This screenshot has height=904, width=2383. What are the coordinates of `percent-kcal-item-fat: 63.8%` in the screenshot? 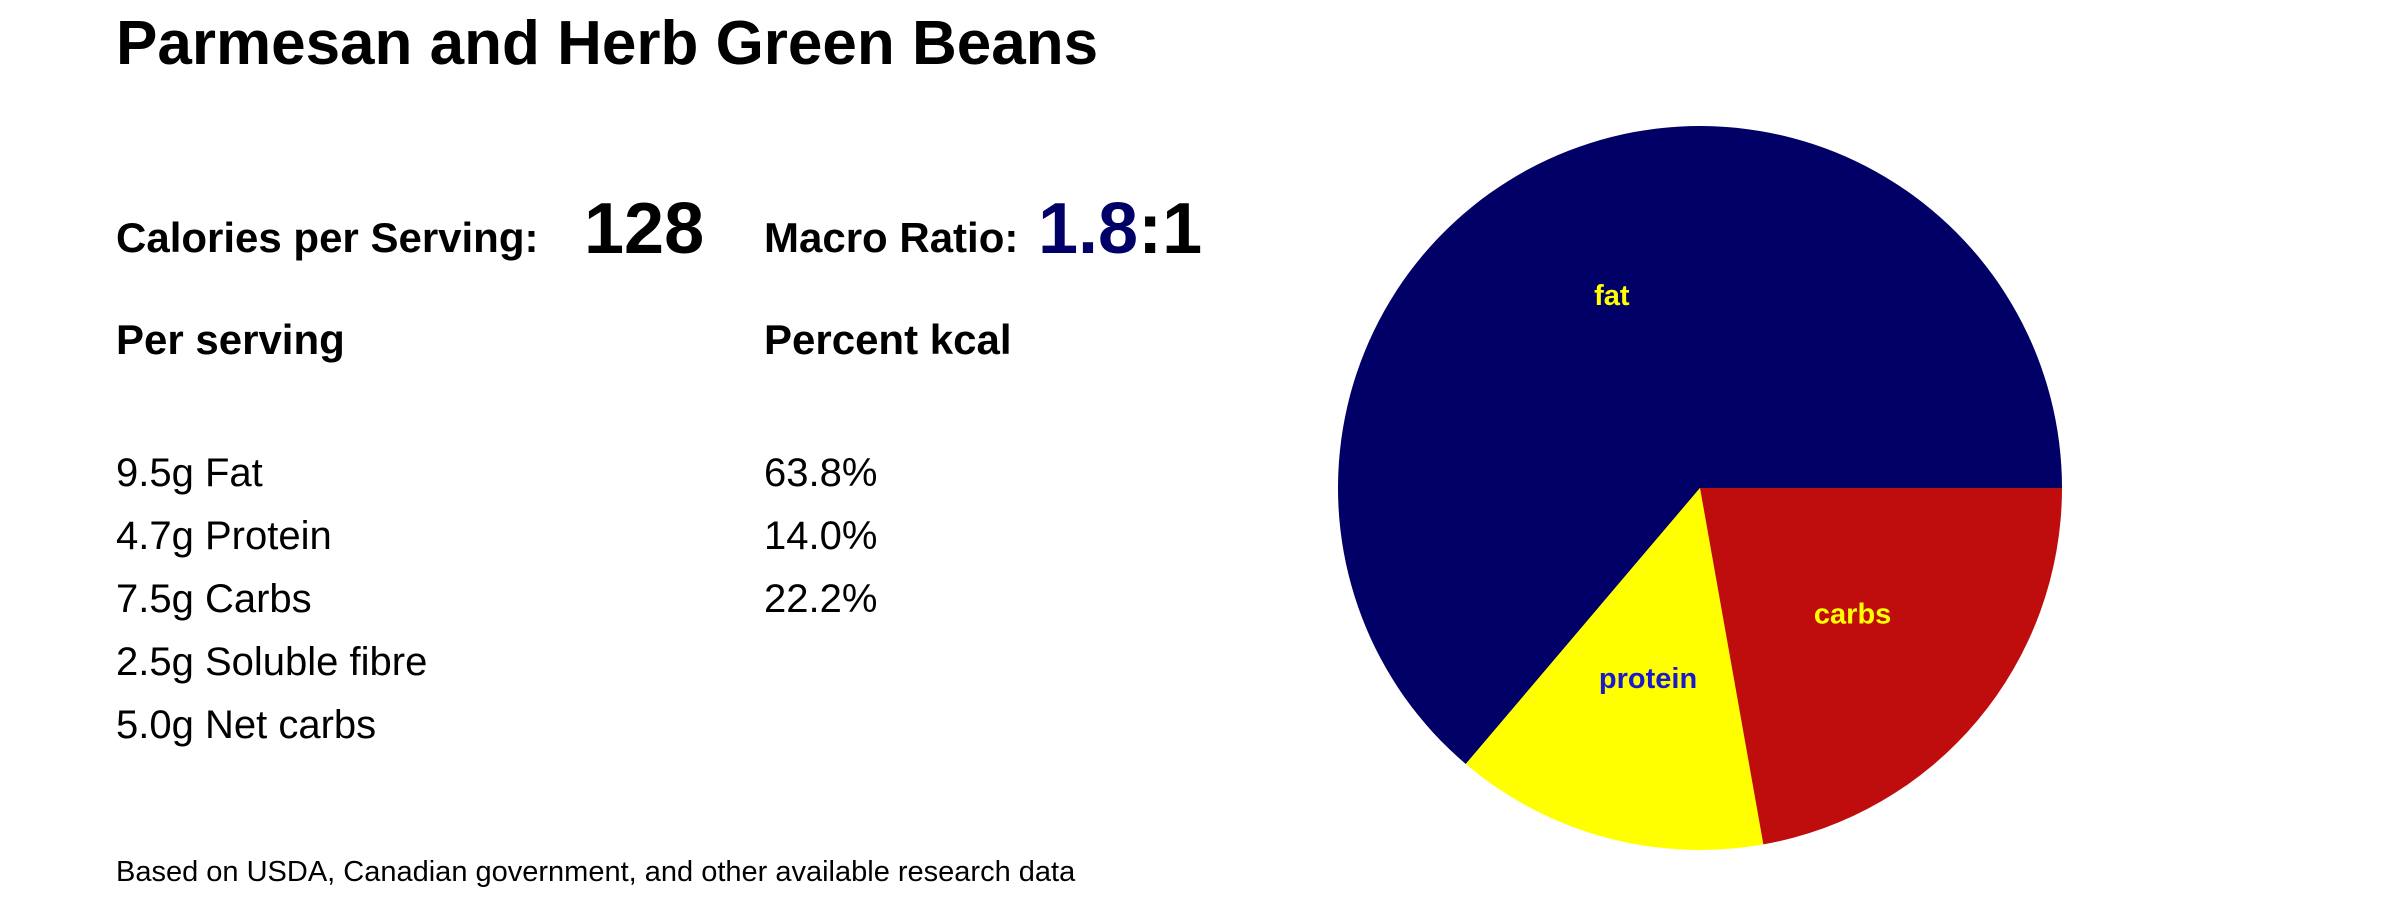 It's located at (820, 473).